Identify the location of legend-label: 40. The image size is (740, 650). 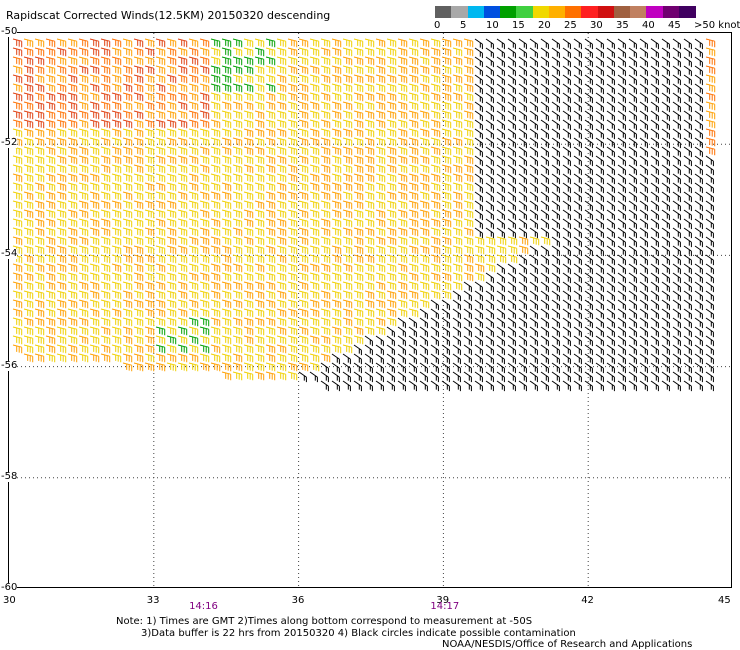
(648, 25).